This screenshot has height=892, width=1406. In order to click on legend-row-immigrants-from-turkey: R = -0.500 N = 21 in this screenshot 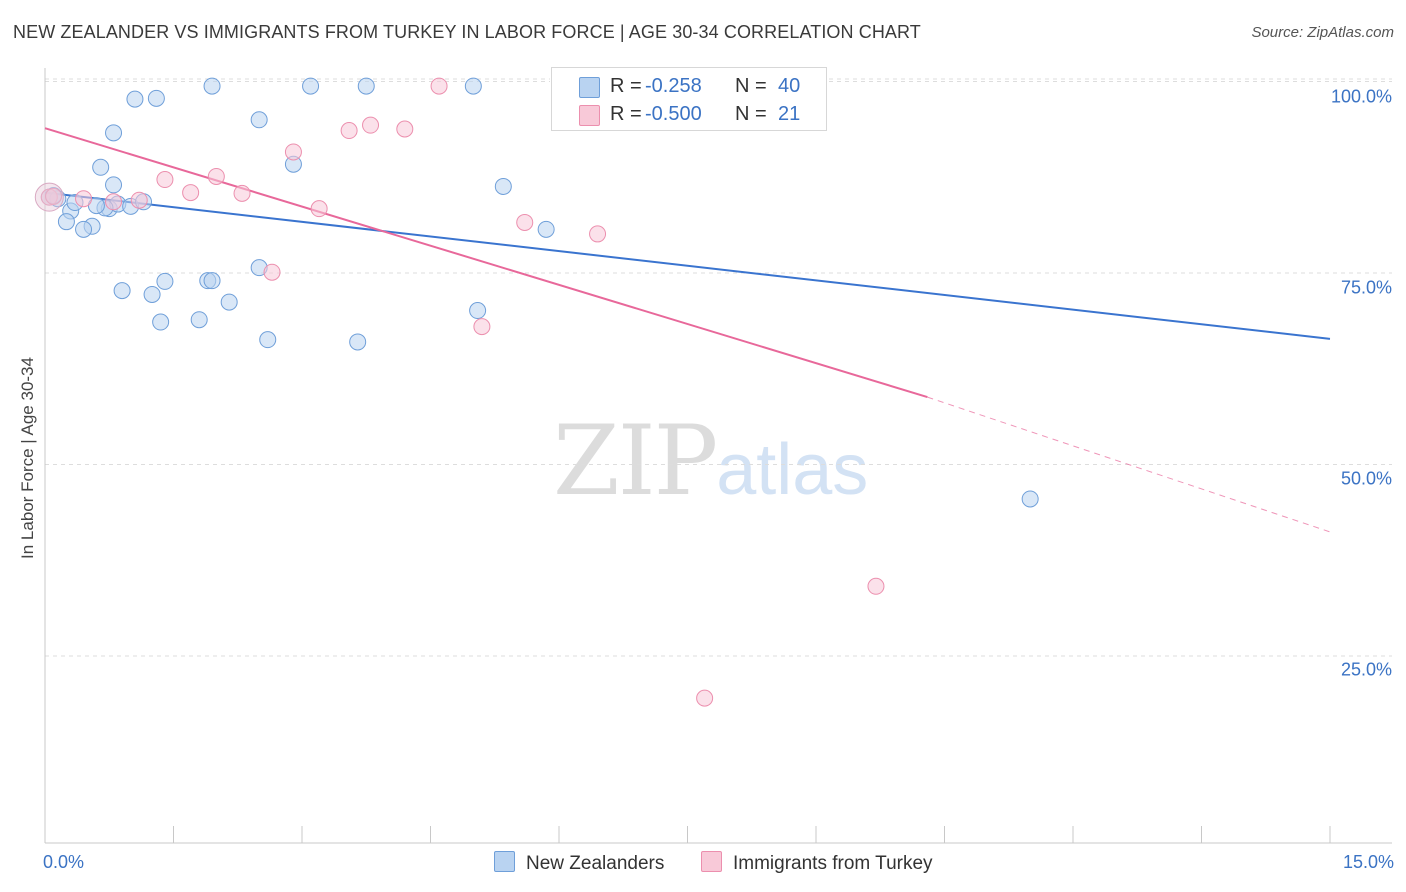, I will do `click(689, 115)`.